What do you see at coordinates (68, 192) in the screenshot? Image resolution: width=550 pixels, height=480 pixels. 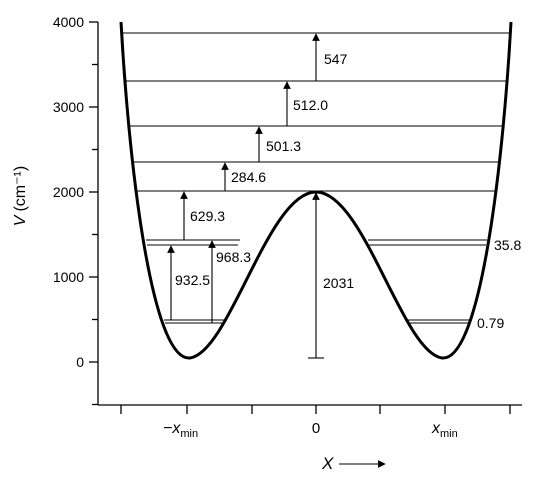 I see `y-tick-label-2000: 2000` at bounding box center [68, 192].